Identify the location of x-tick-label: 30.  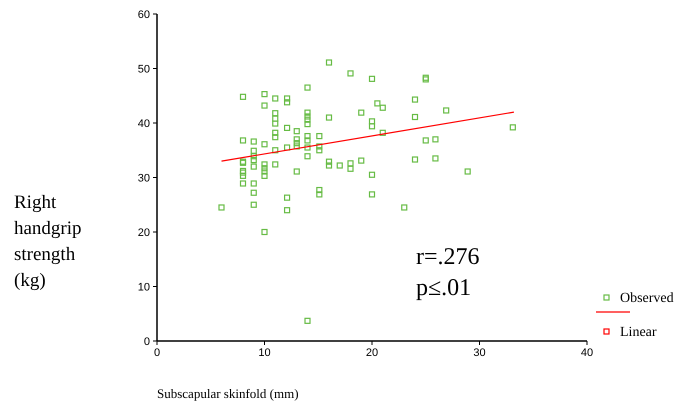
(479, 353).